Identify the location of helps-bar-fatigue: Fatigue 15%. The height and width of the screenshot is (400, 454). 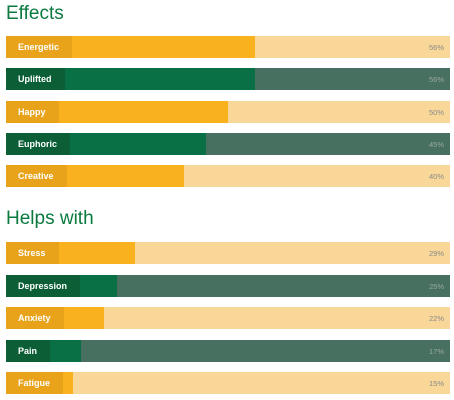
(228, 383).